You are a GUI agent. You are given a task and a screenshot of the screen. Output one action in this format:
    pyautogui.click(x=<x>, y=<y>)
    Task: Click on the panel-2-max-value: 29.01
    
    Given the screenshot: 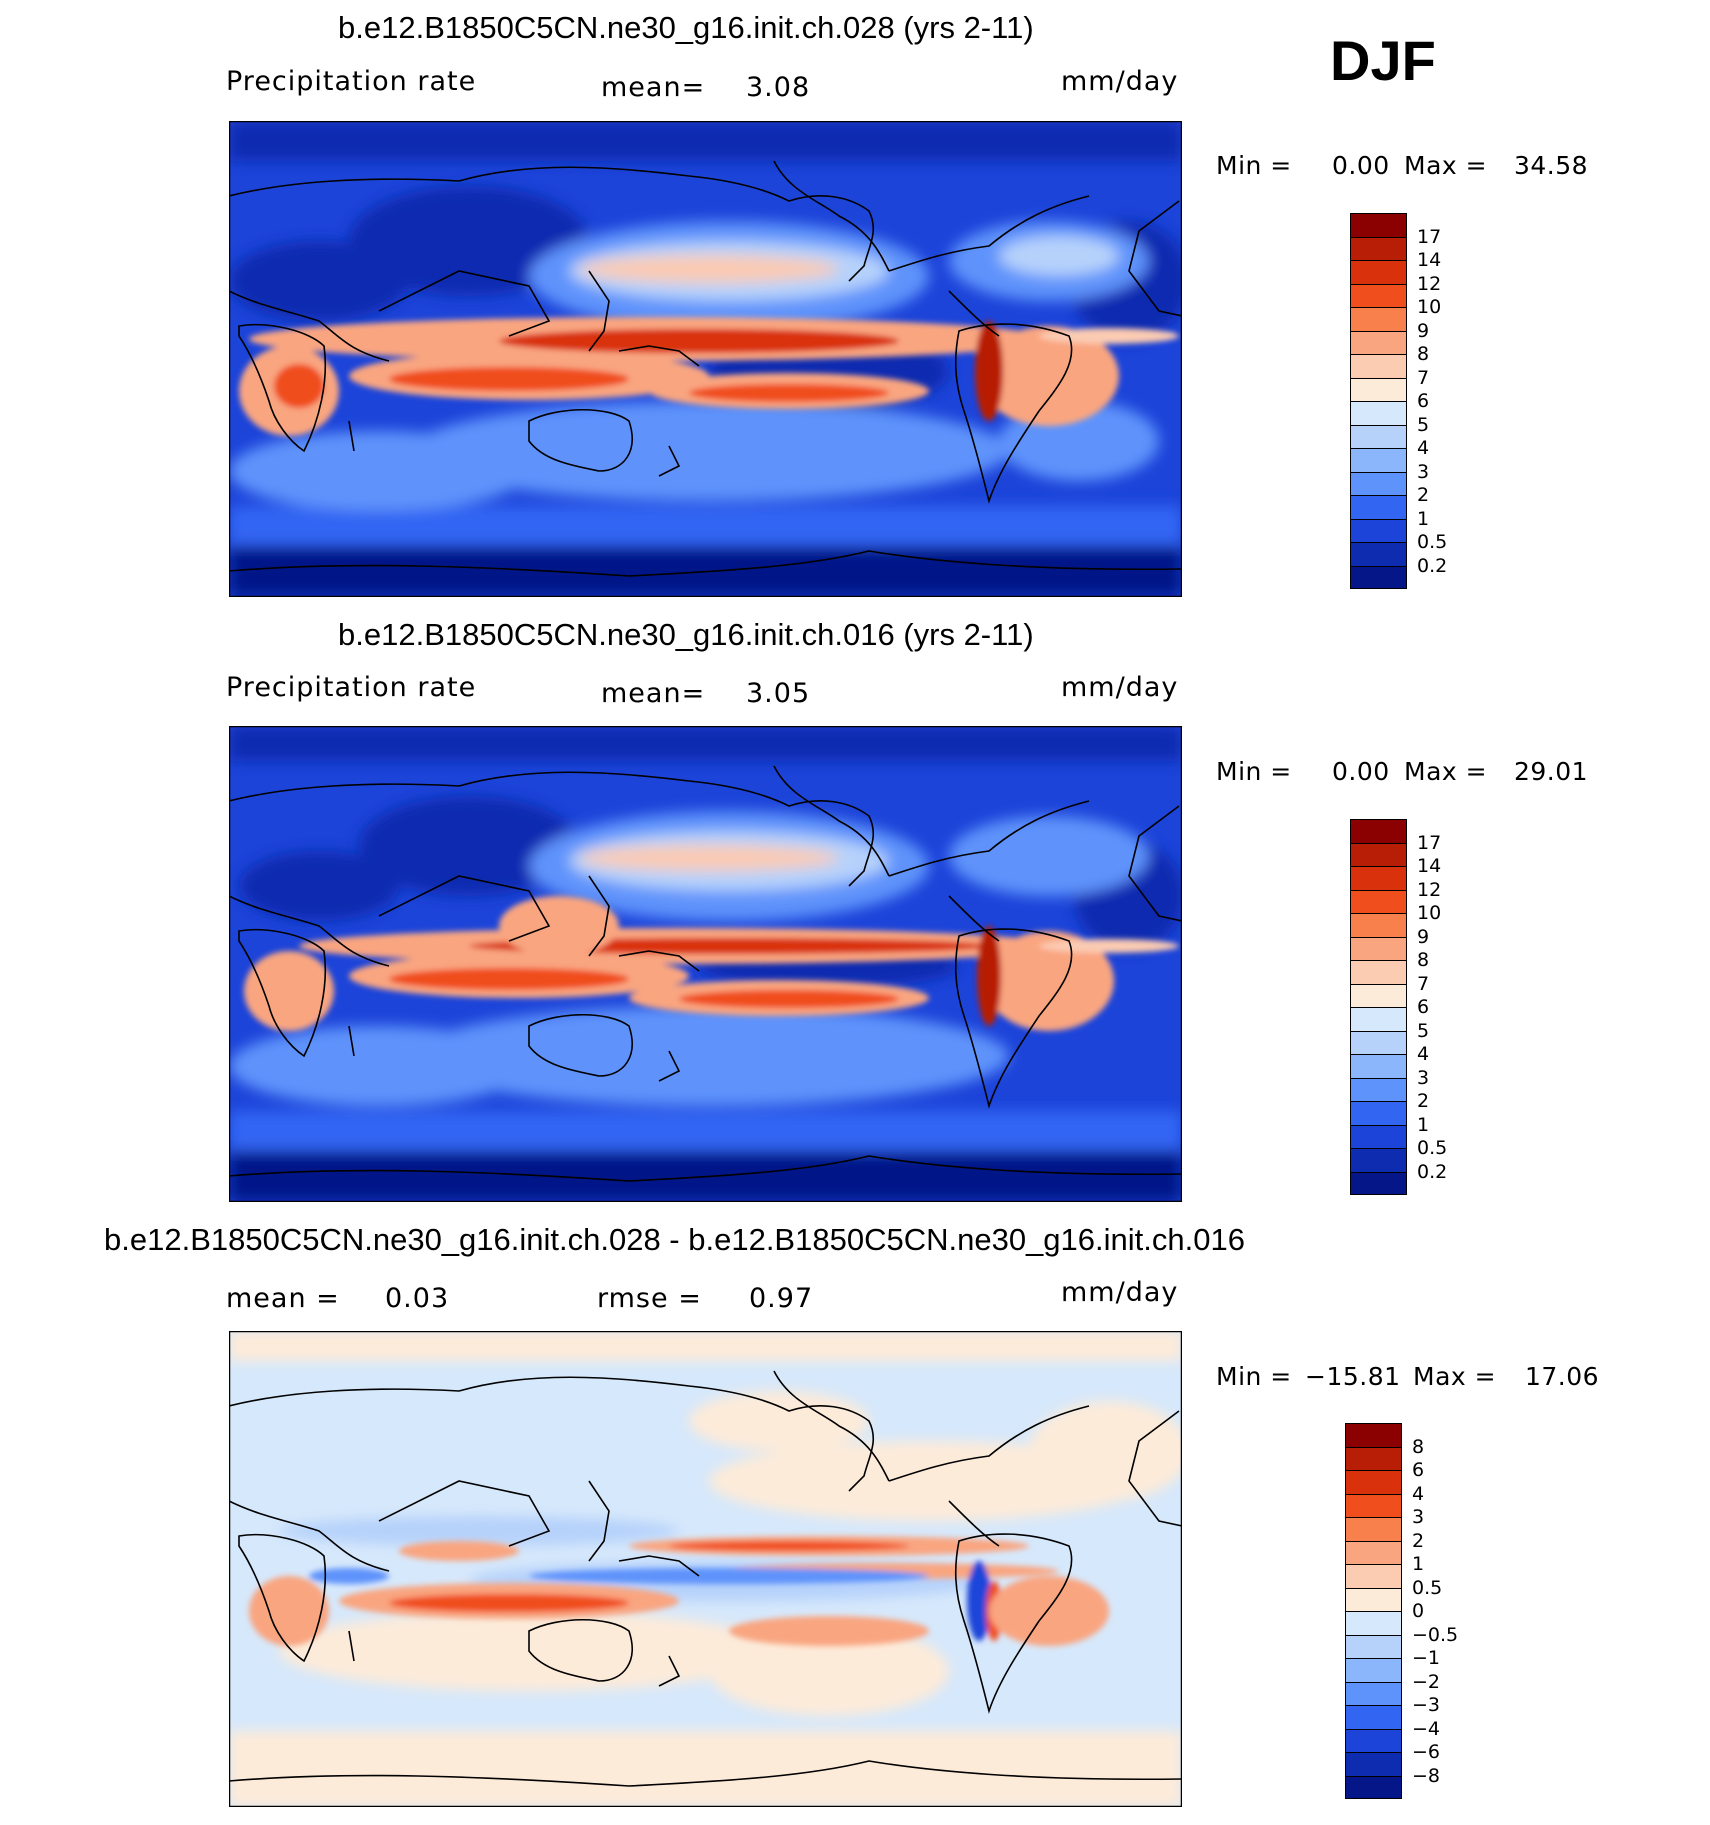 What is the action you would take?
    pyautogui.click(x=1551, y=771)
    